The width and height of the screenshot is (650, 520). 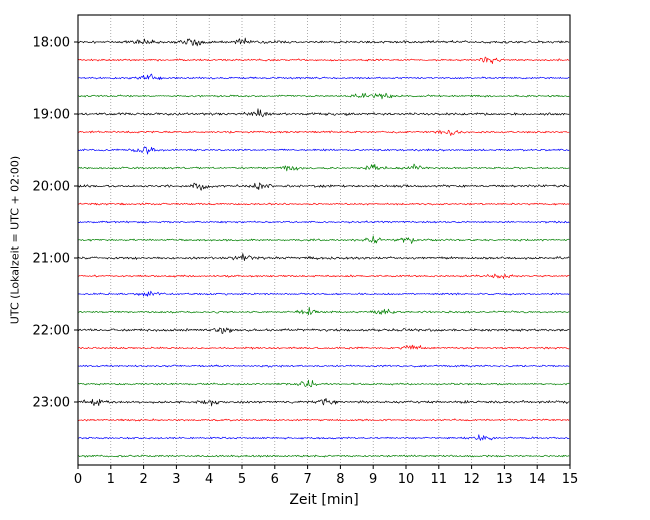 I want to click on seismo-trace-2030, so click(x=323, y=222).